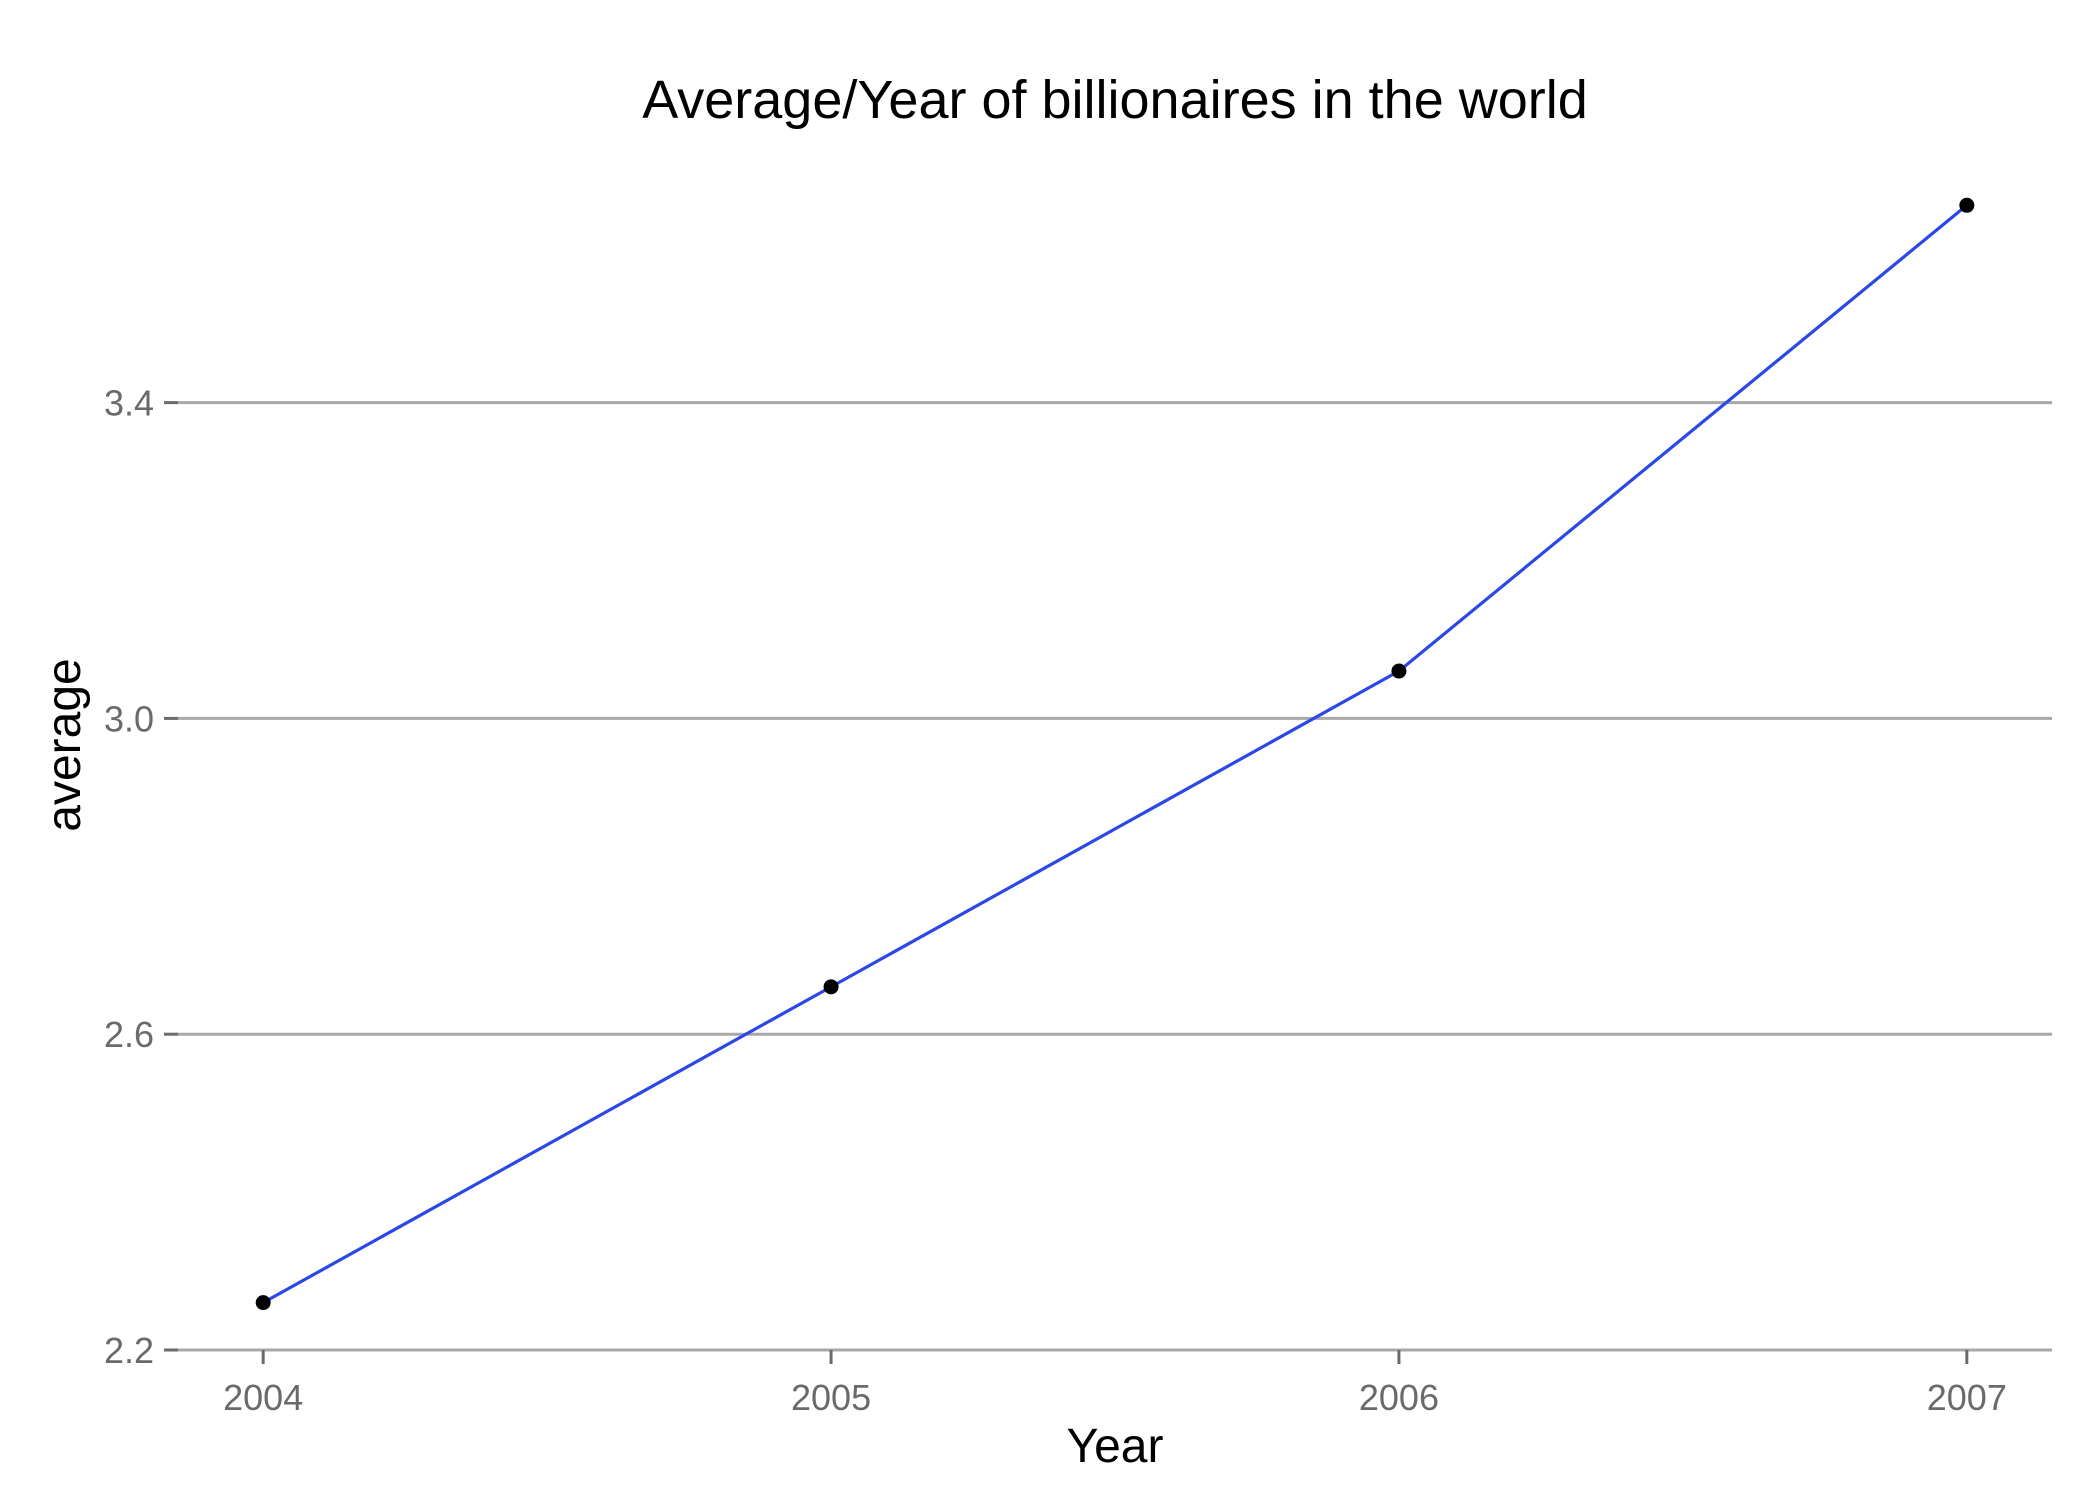 This screenshot has width=2100, height=1505. I want to click on y-tick-label: 3.4, so click(129, 403).